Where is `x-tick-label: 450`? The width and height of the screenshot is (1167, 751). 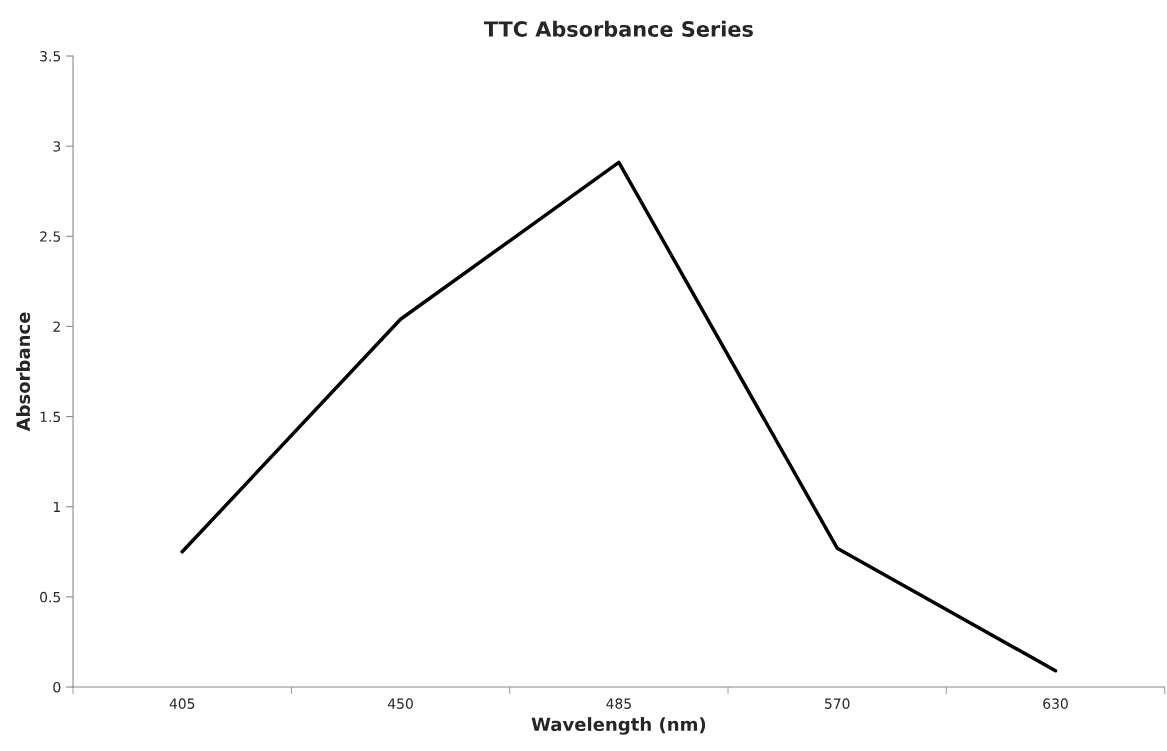 x-tick-label: 450 is located at coordinates (400, 703).